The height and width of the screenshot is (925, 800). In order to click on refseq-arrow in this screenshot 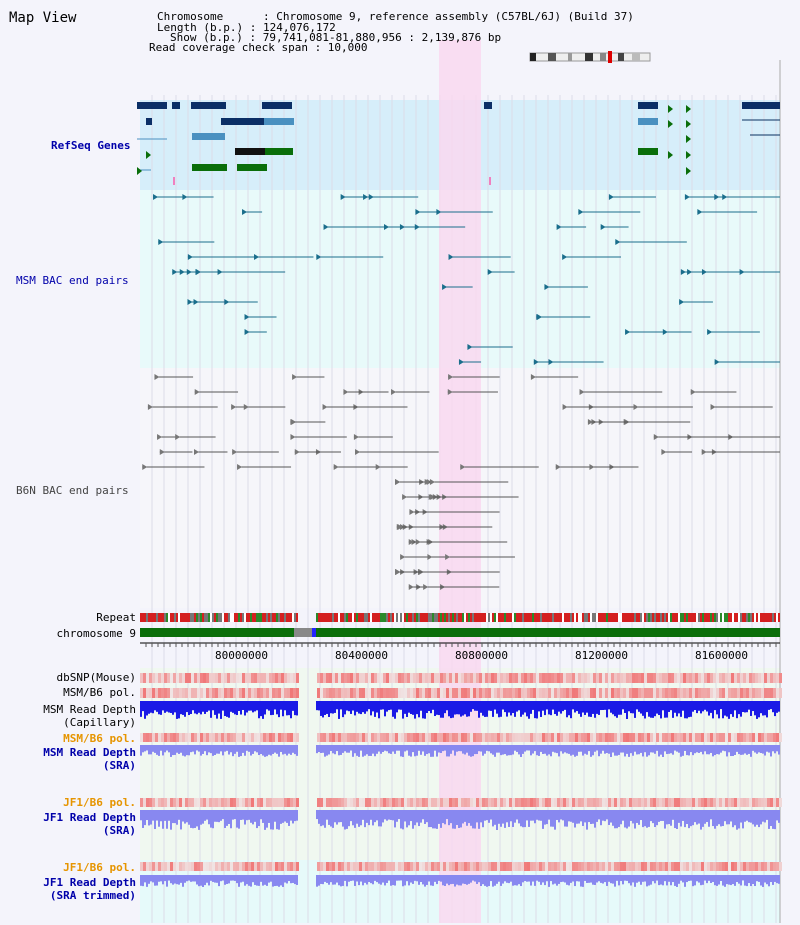, I will do `click(688, 171)`.